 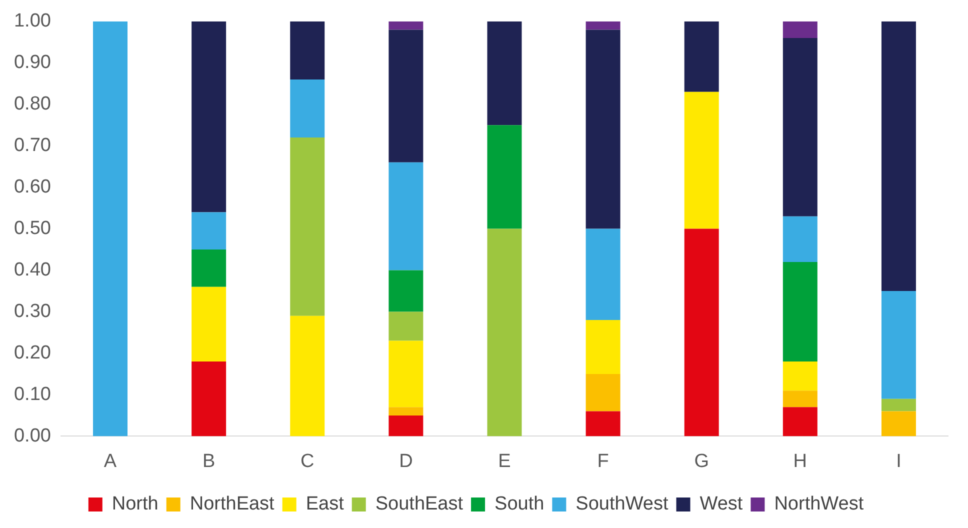 I want to click on x-tick-label: H, so click(x=800, y=461).